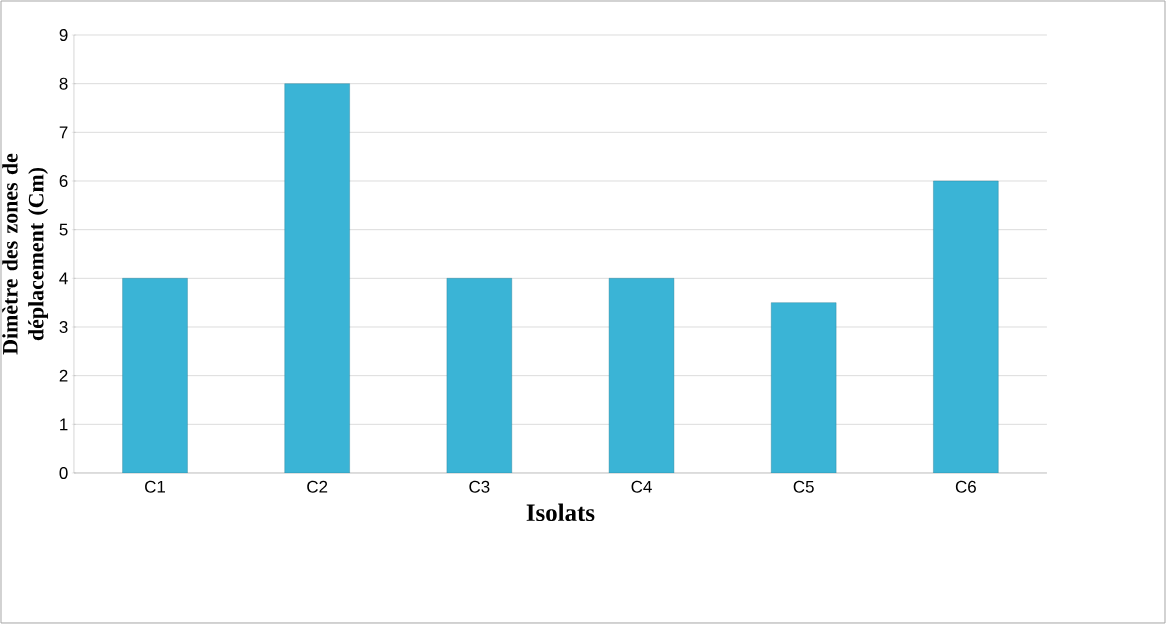 Image resolution: width=1166 pixels, height=624 pixels. I want to click on x-tick-label: C6, so click(965, 486).